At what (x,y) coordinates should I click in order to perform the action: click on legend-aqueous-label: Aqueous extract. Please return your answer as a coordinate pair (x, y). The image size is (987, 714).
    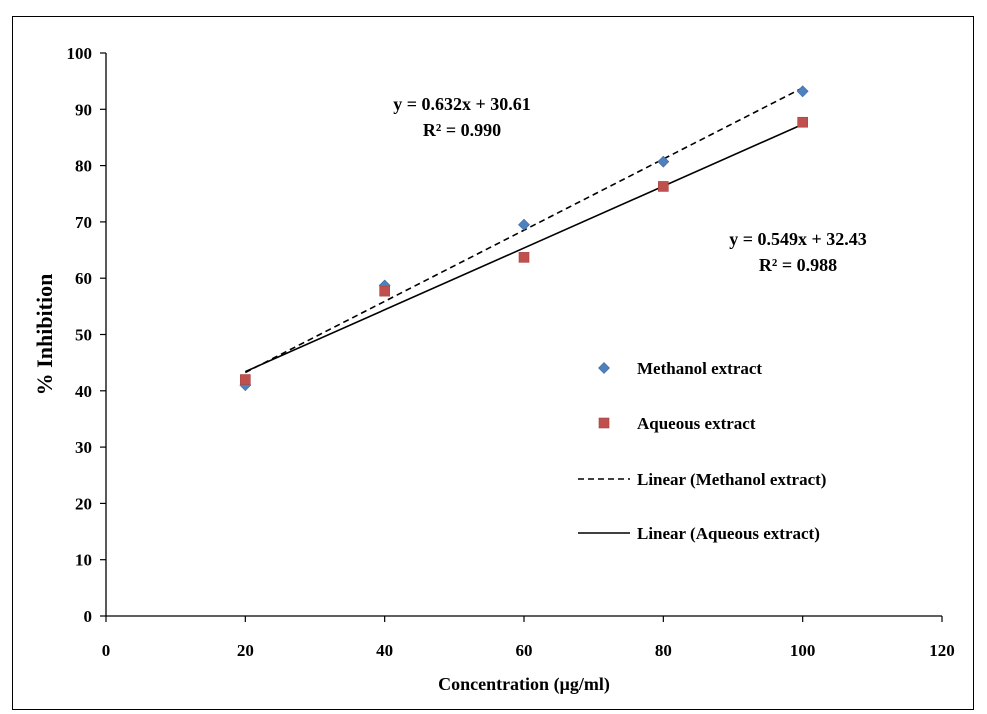
    Looking at the image, I should click on (696, 423).